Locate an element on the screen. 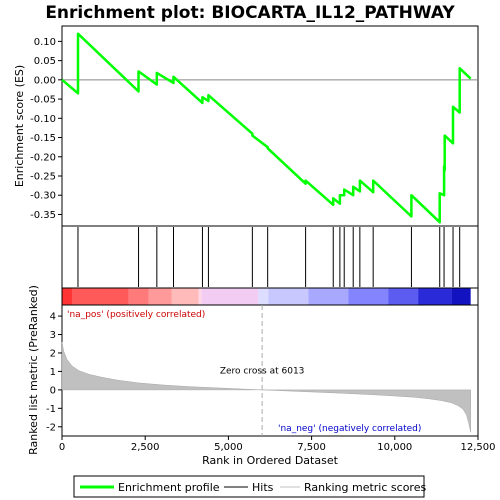 This screenshot has height=500, width=500. es-y-tick-label: -0.15 is located at coordinates (43, 138).